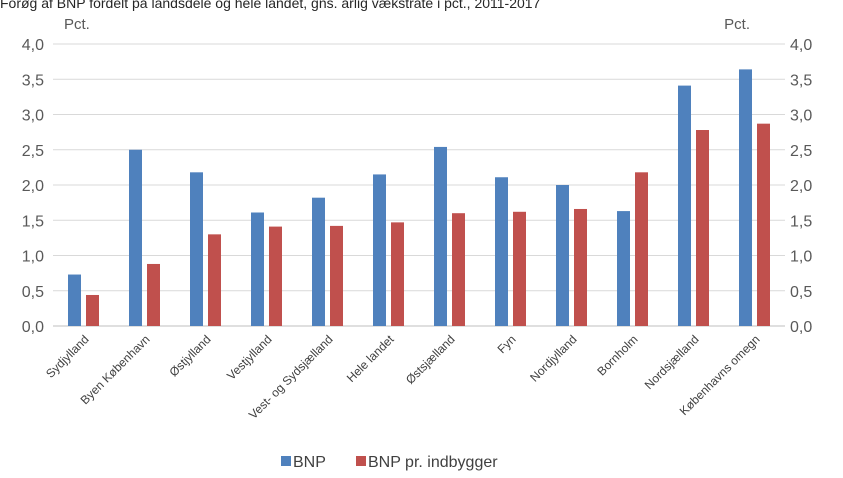 The width and height of the screenshot is (843, 478). Describe the element at coordinates (801, 116) in the screenshot. I see `right-tick-label: 3,0` at that location.